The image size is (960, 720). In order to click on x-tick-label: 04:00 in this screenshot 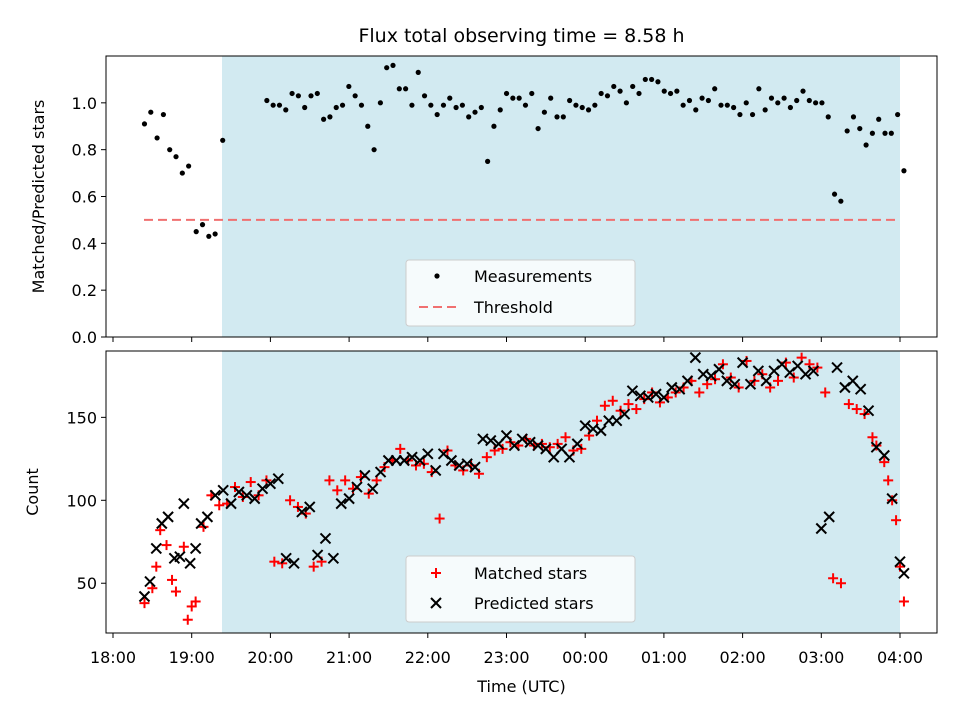, I will do `click(900, 657)`.